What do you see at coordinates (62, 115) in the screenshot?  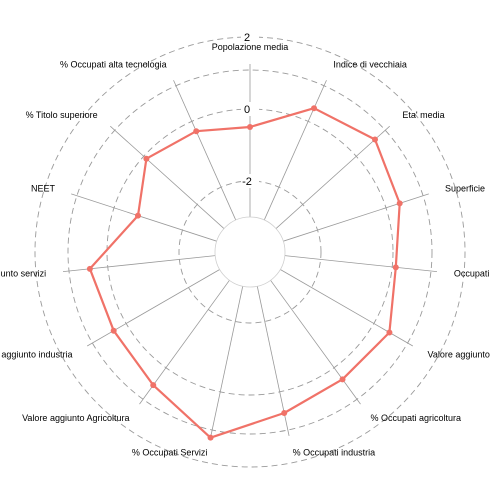 I see `axis-label: % Titolo superiore` at bounding box center [62, 115].